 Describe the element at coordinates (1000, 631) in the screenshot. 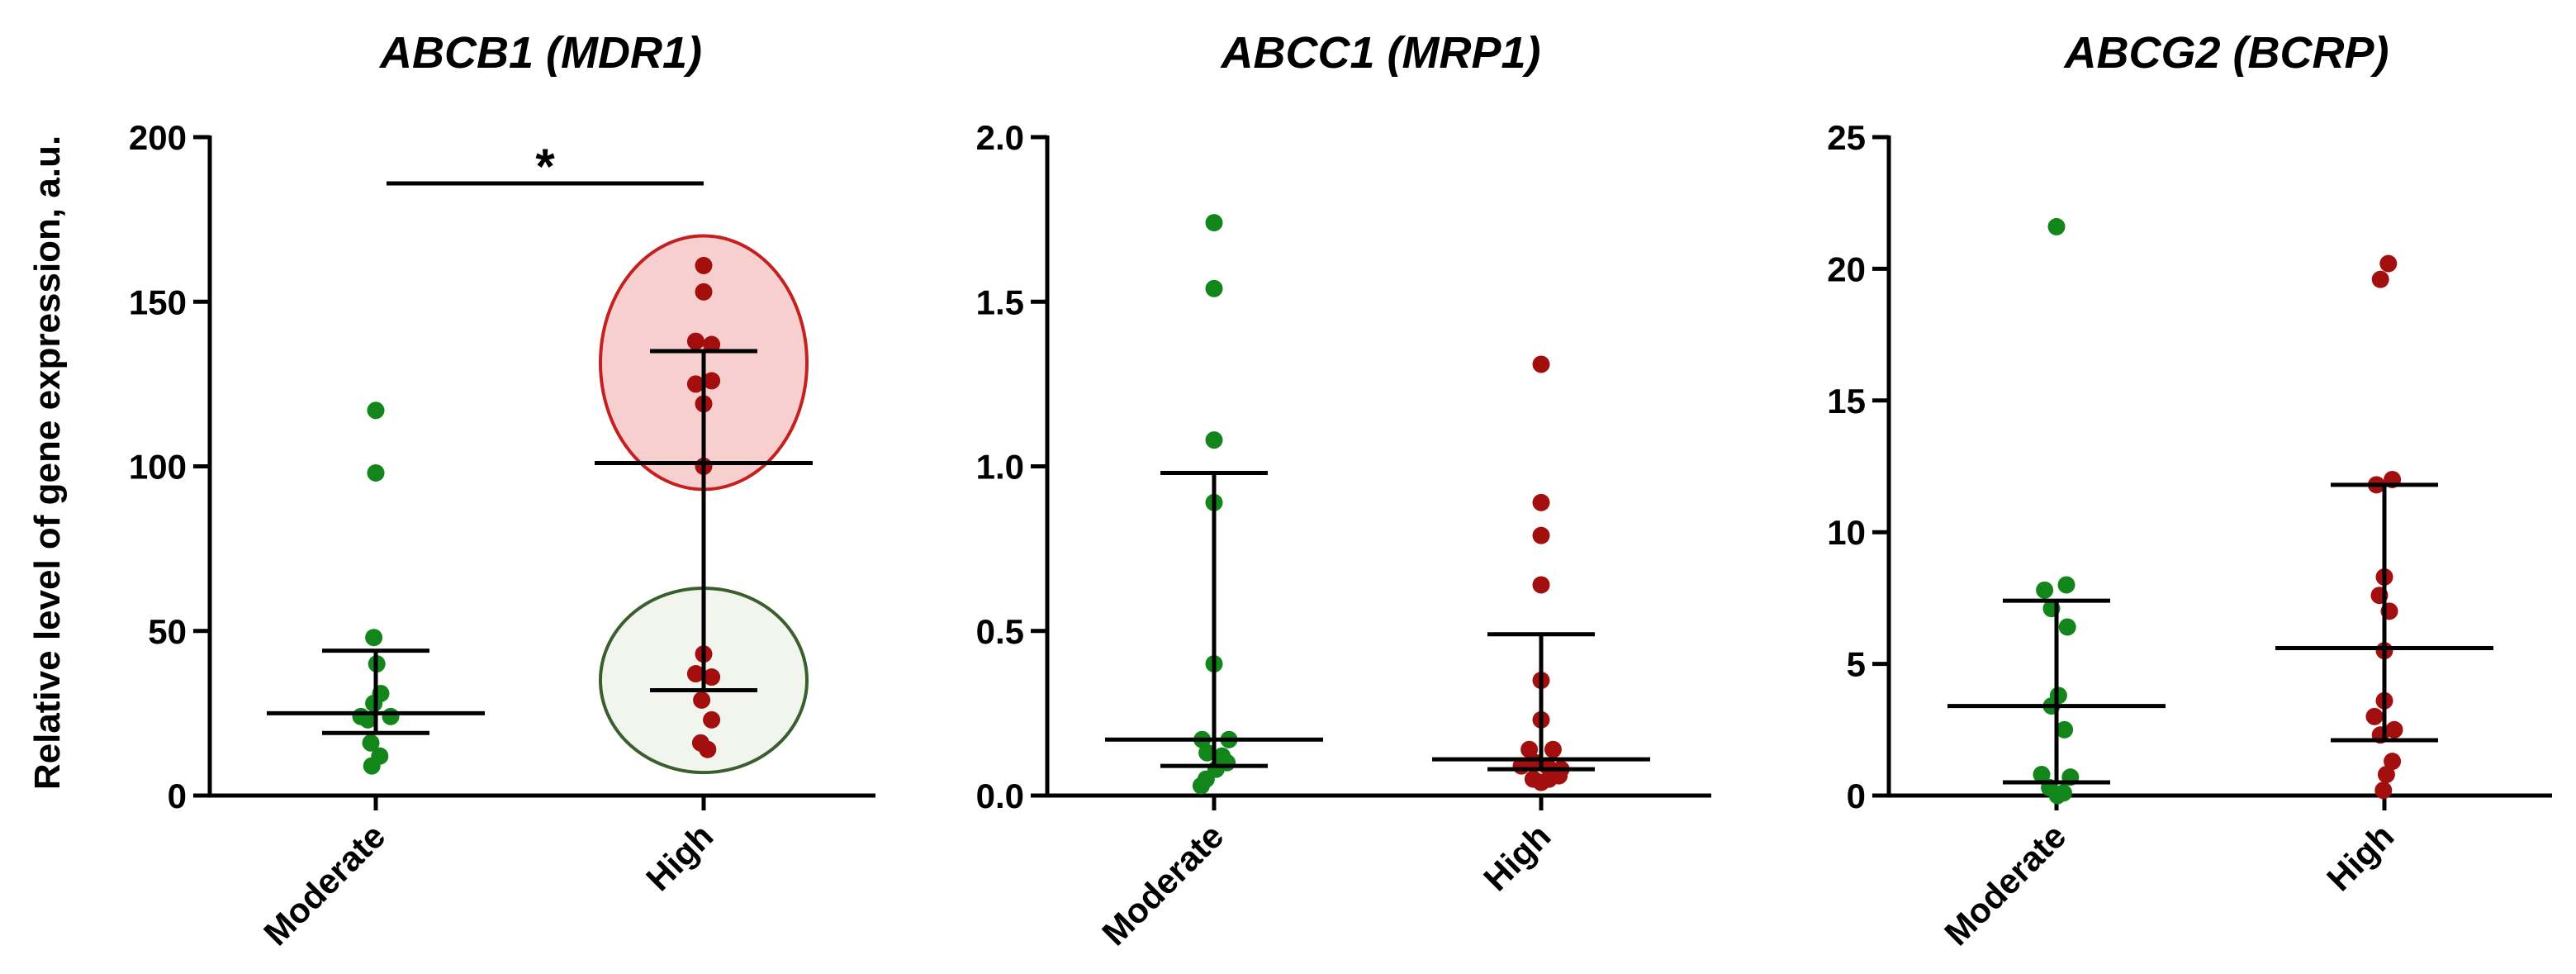

I see `y-tick-label: 0.5` at that location.